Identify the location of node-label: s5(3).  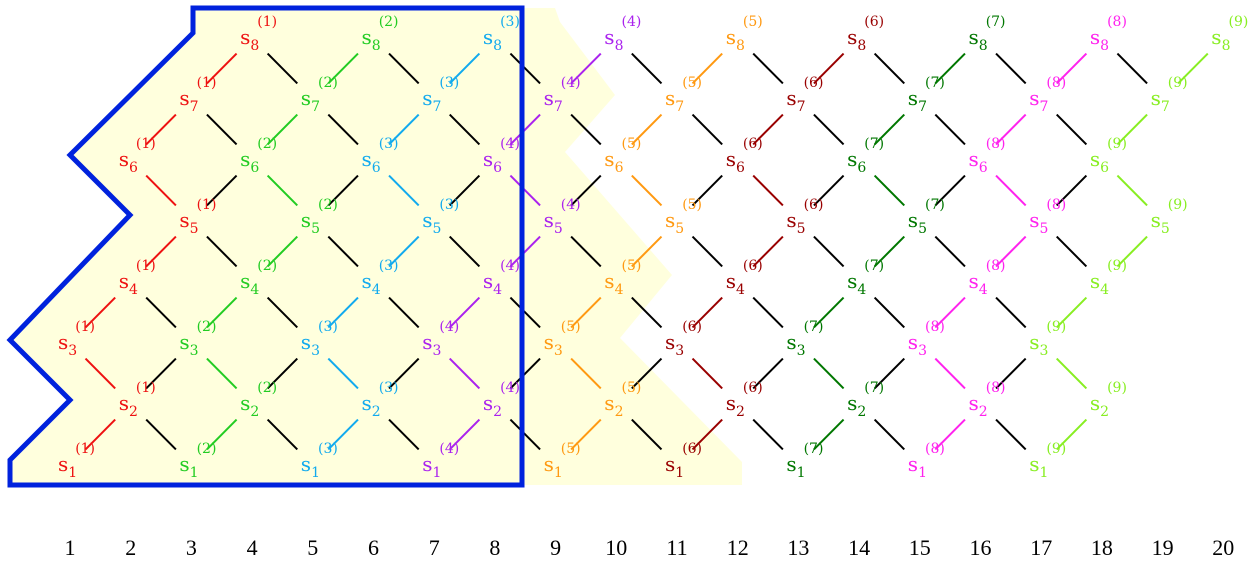
(440, 217).